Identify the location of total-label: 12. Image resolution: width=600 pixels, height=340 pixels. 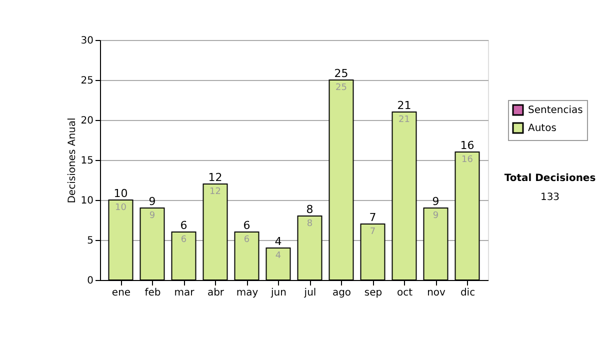
(215, 177).